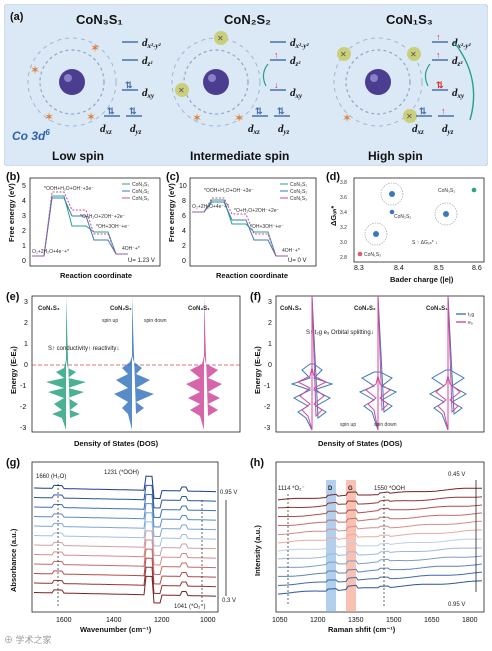  Describe the element at coordinates (474, 190) in the screenshot. I see `point-con3s1` at that location.